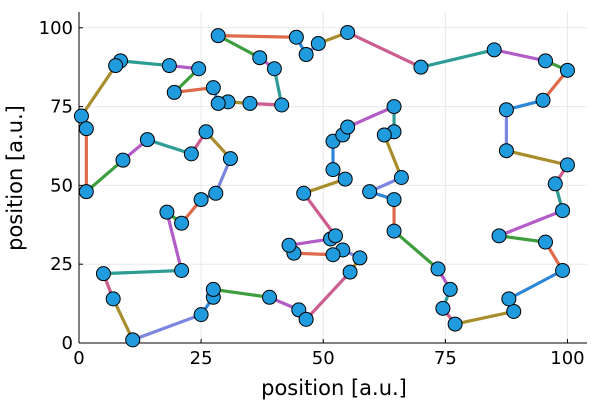 This screenshot has height=400, width=600. What do you see at coordinates (334, 388) in the screenshot?
I see `x-axis-title: position [a.u.]` at bounding box center [334, 388].